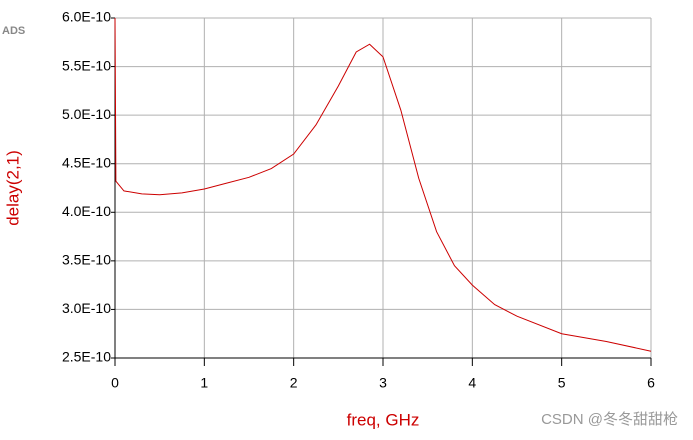  Describe the element at coordinates (294, 383) in the screenshot. I see `x-tick-label: 2` at that location.